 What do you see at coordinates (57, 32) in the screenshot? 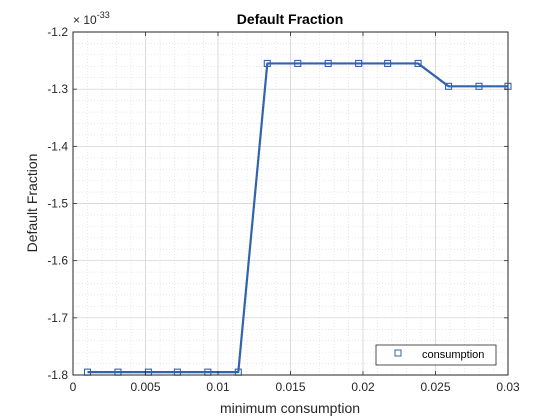
I see `y-tick-label: -1.2` at bounding box center [57, 32].